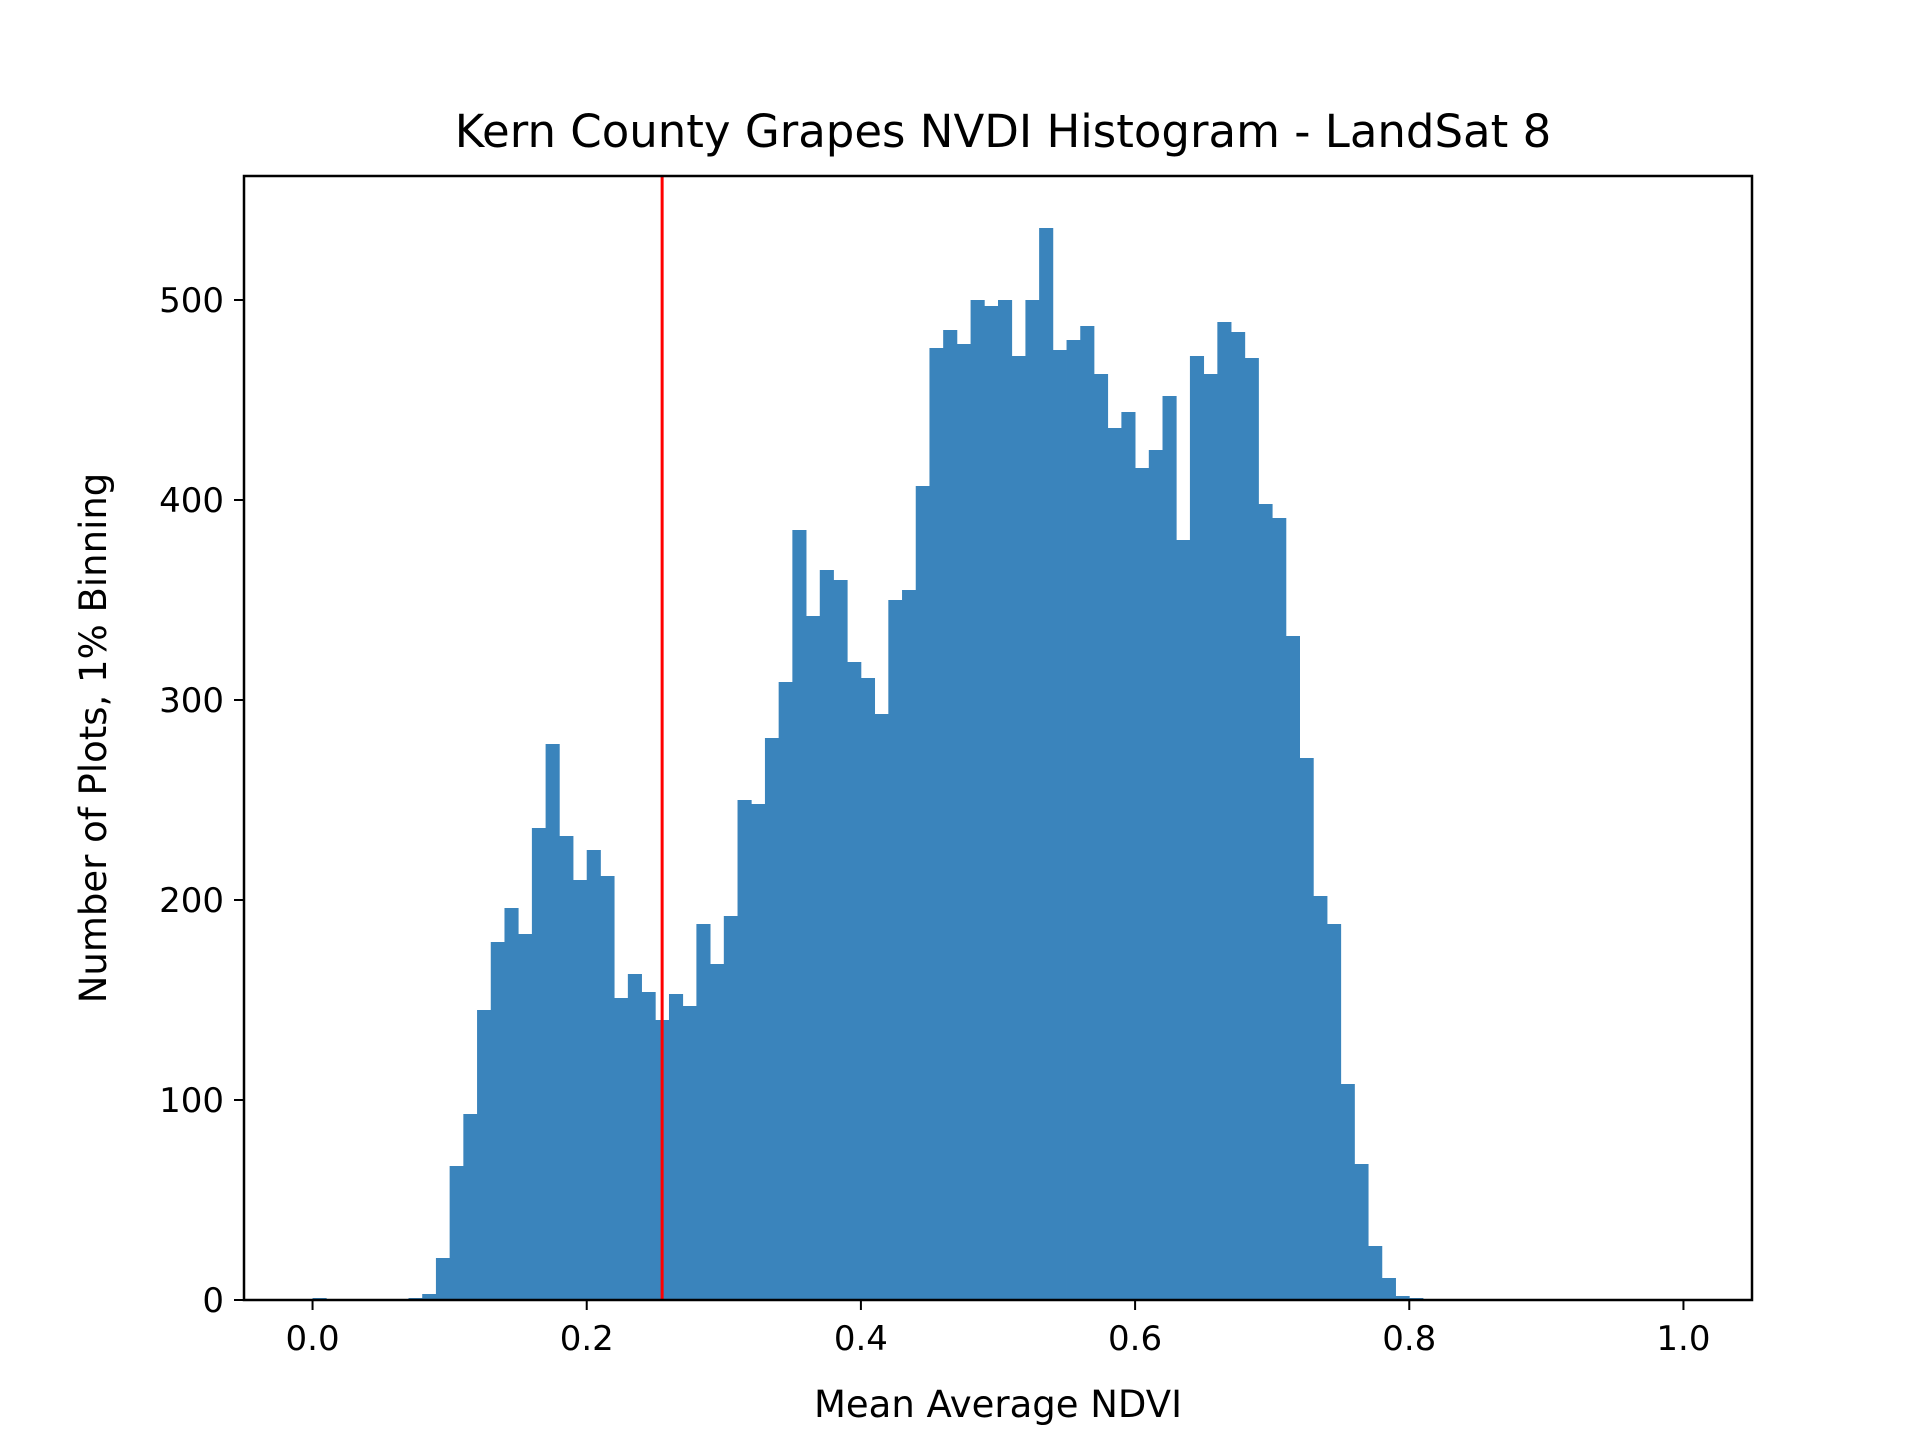  I want to click on x-tick-label: 0.8, so click(1409, 1339).